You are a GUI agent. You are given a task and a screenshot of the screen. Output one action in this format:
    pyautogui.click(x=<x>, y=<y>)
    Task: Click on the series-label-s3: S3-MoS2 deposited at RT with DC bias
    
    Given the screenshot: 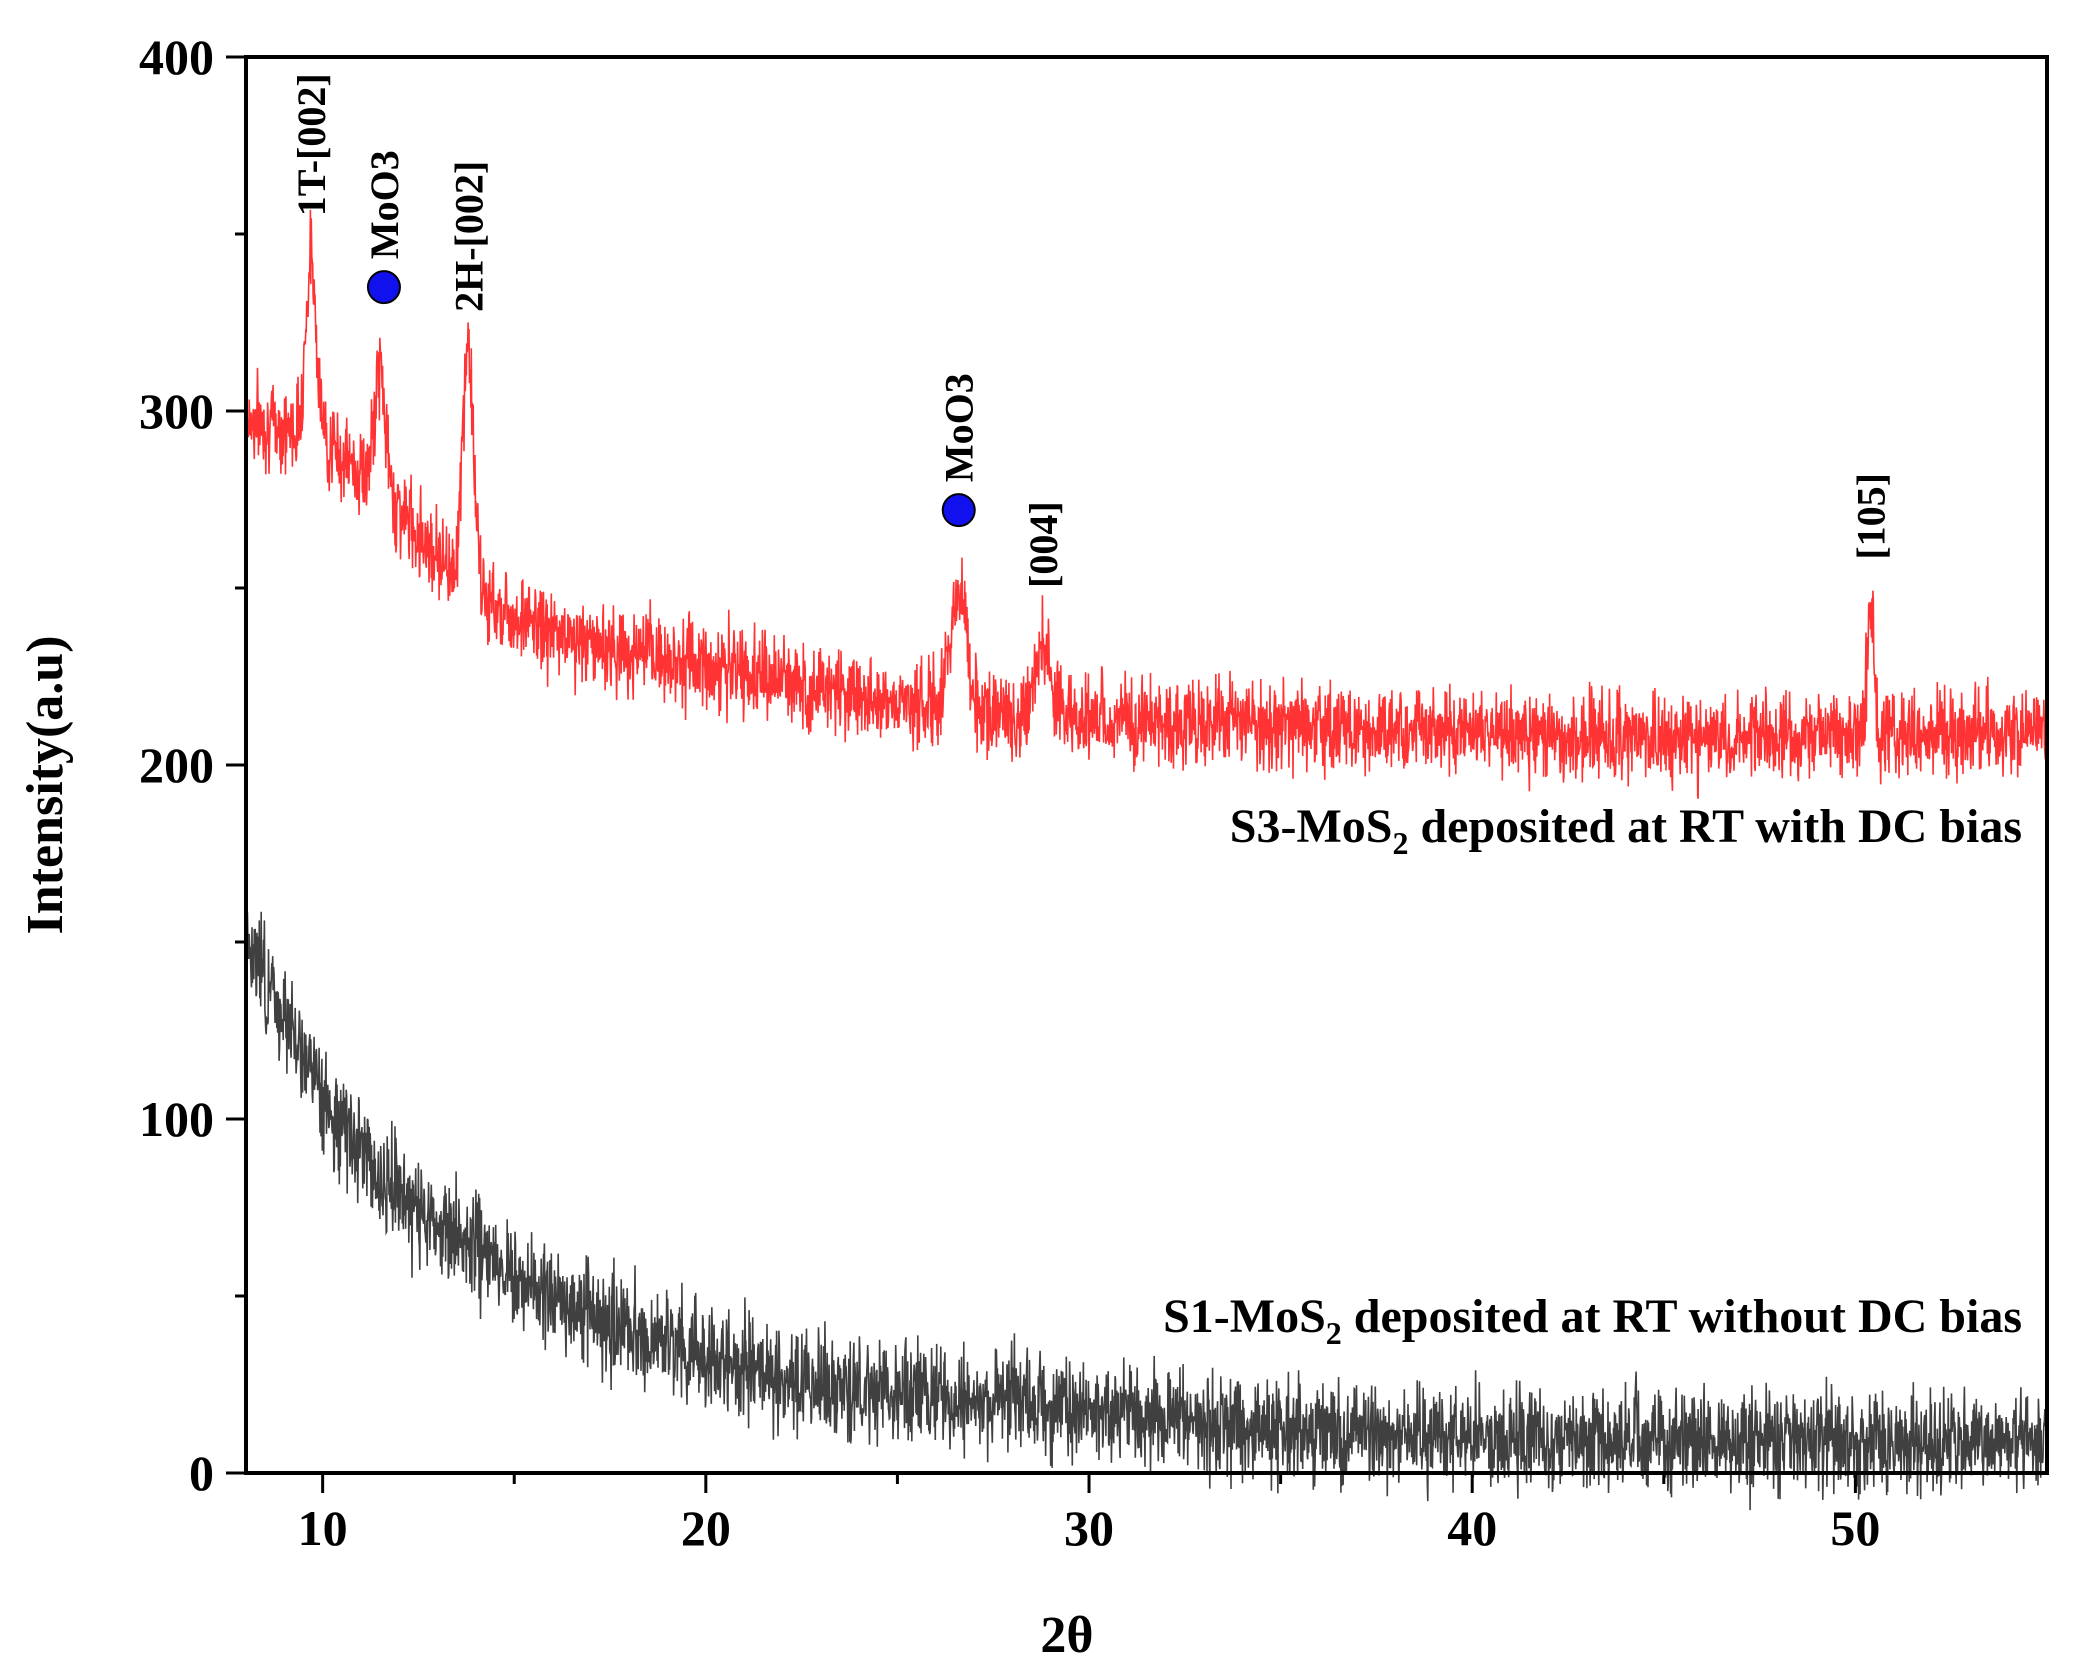 What is the action you would take?
    pyautogui.click(x=1626, y=830)
    